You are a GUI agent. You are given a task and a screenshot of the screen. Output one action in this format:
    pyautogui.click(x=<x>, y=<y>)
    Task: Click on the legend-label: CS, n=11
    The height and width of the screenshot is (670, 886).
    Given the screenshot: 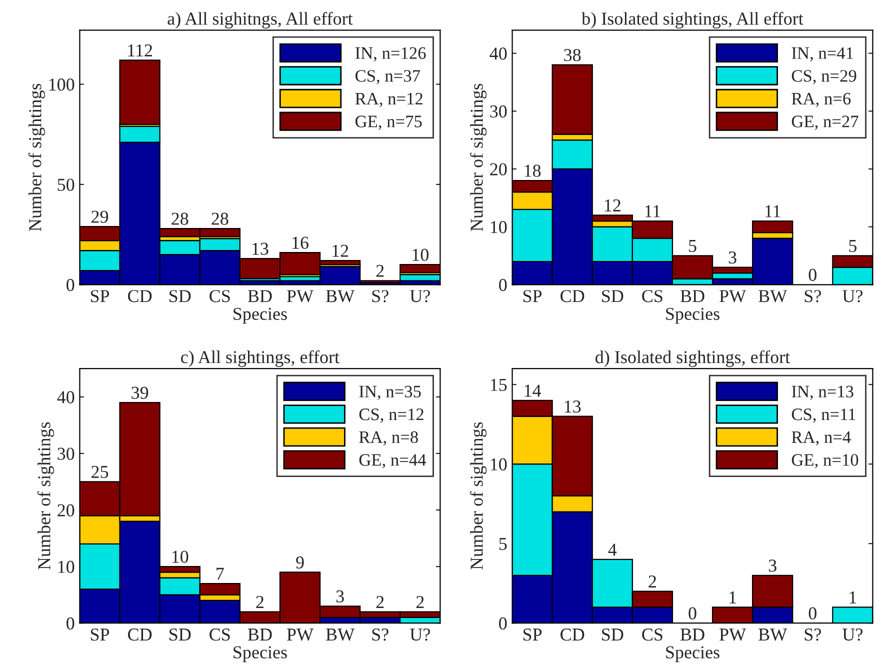 What is the action you would take?
    pyautogui.click(x=824, y=415)
    